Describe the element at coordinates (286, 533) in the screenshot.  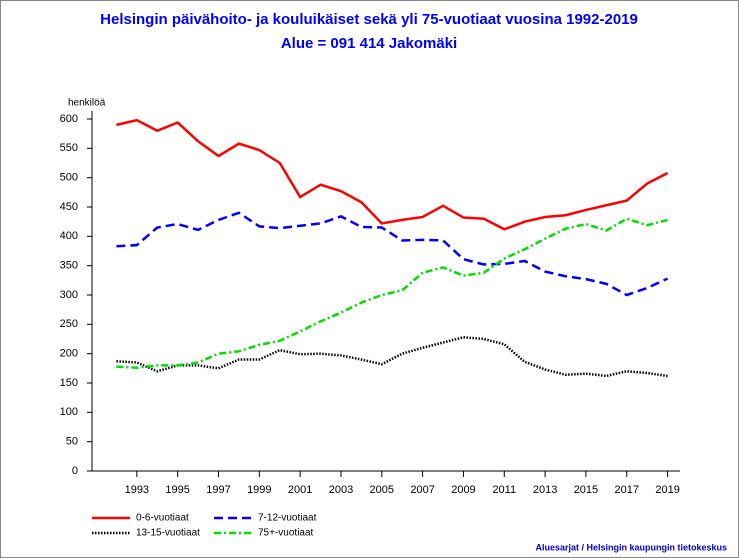
I see `legend-label: 75+-vuotiaat` at that location.